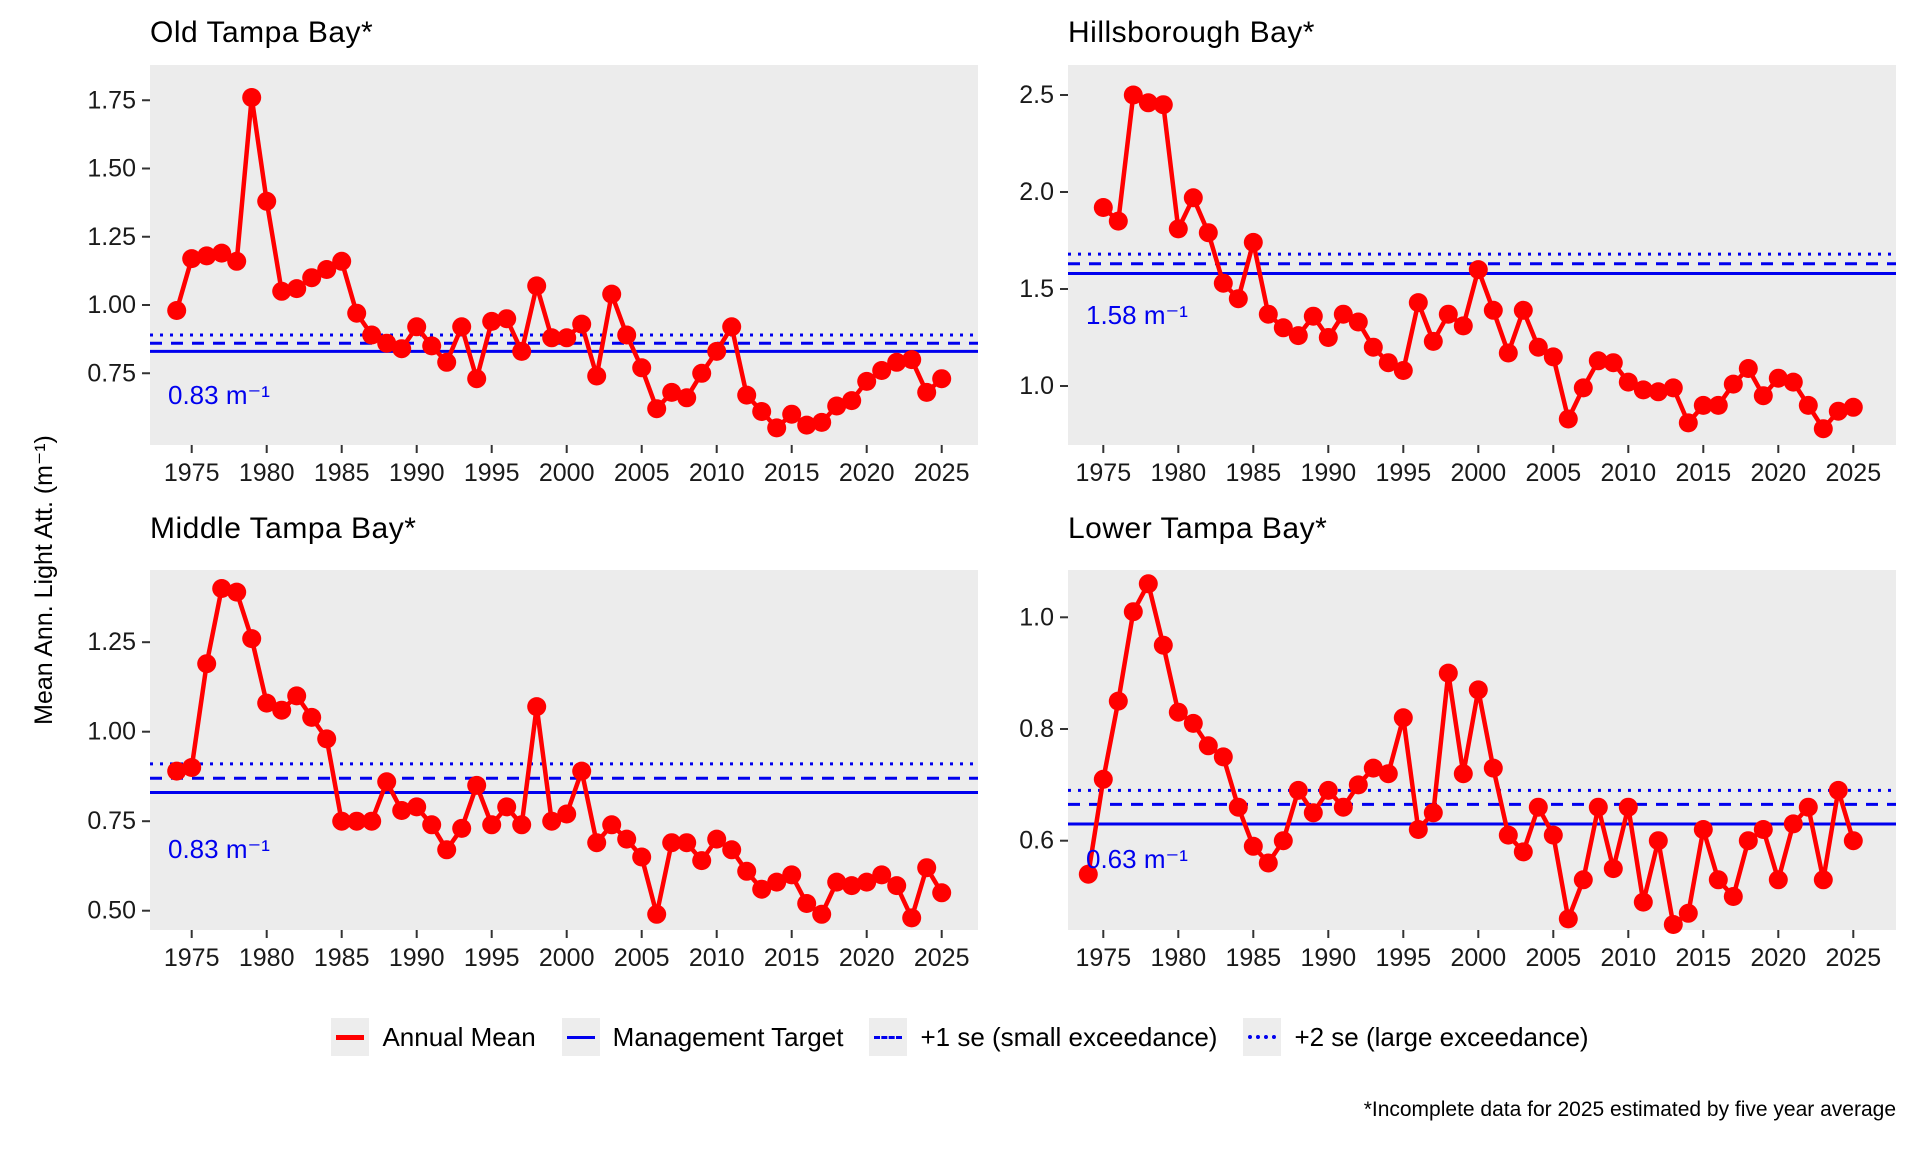 The height and width of the screenshot is (1152, 1920). Describe the element at coordinates (111, 237) in the screenshot. I see `y-axis-tick-label: 1.25` at that location.